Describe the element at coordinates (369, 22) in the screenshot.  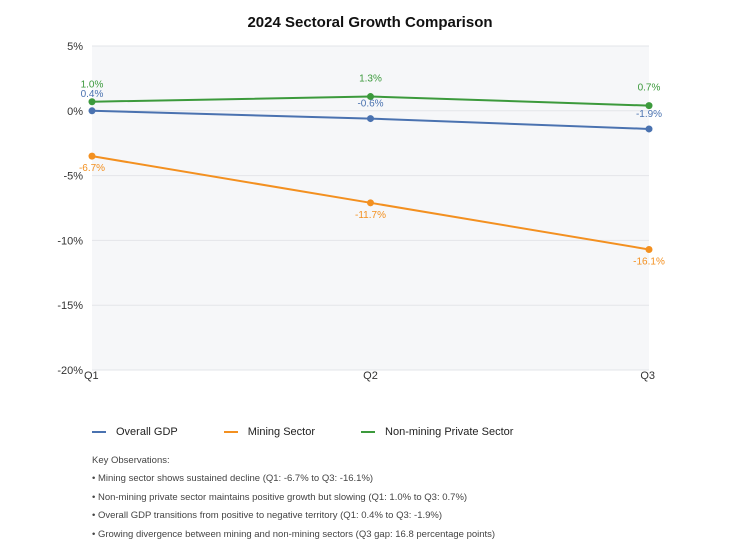
I see `chart-title: 2024 Sectoral Growth Comparison` at that location.